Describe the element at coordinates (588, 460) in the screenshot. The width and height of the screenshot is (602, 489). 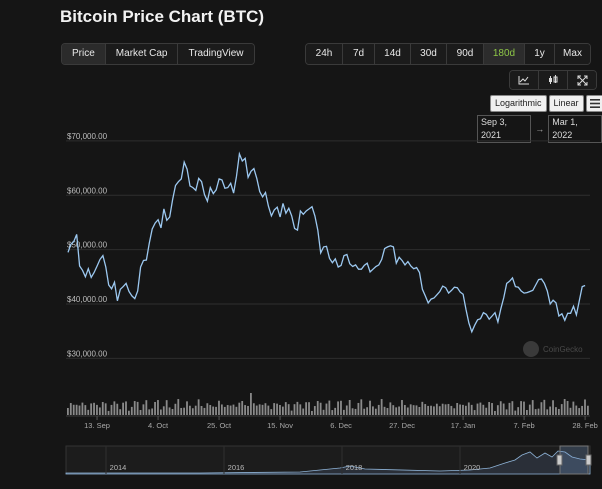
I see `navigator-handle-right` at that location.